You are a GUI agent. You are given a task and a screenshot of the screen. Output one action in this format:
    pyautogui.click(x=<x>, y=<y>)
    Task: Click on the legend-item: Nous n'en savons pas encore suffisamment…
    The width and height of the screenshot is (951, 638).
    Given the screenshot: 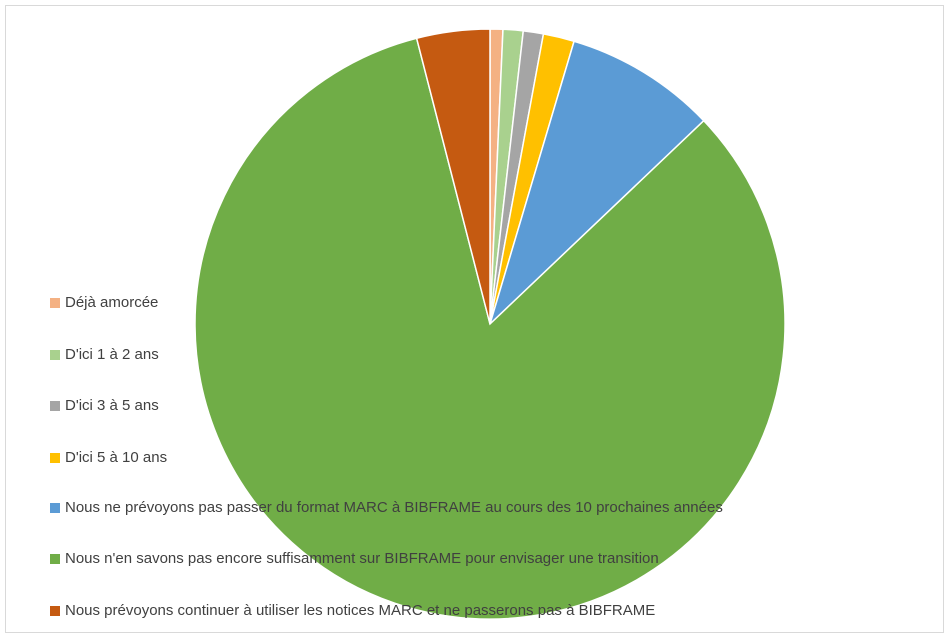 What is the action you would take?
    pyautogui.click(x=354, y=559)
    